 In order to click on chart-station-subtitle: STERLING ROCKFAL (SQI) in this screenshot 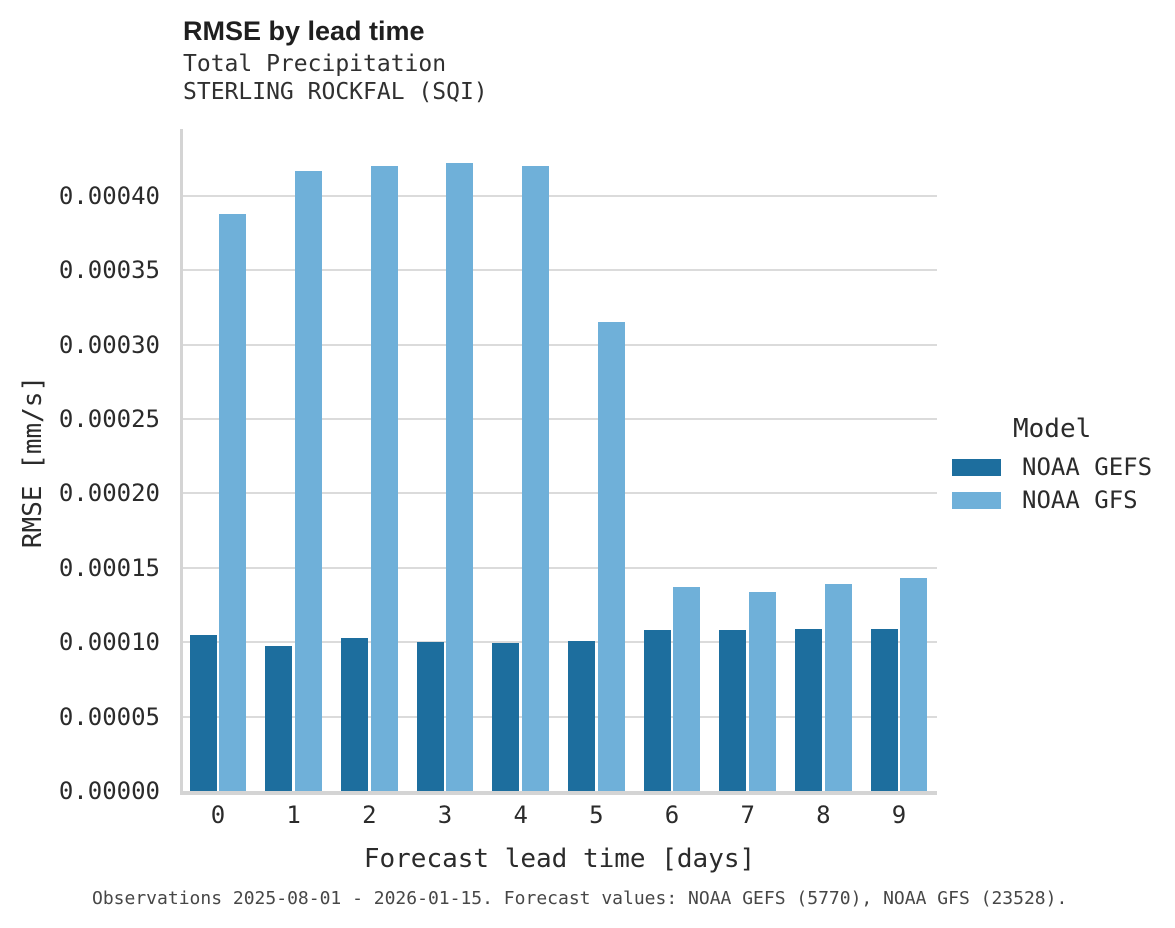, I will do `click(335, 92)`.